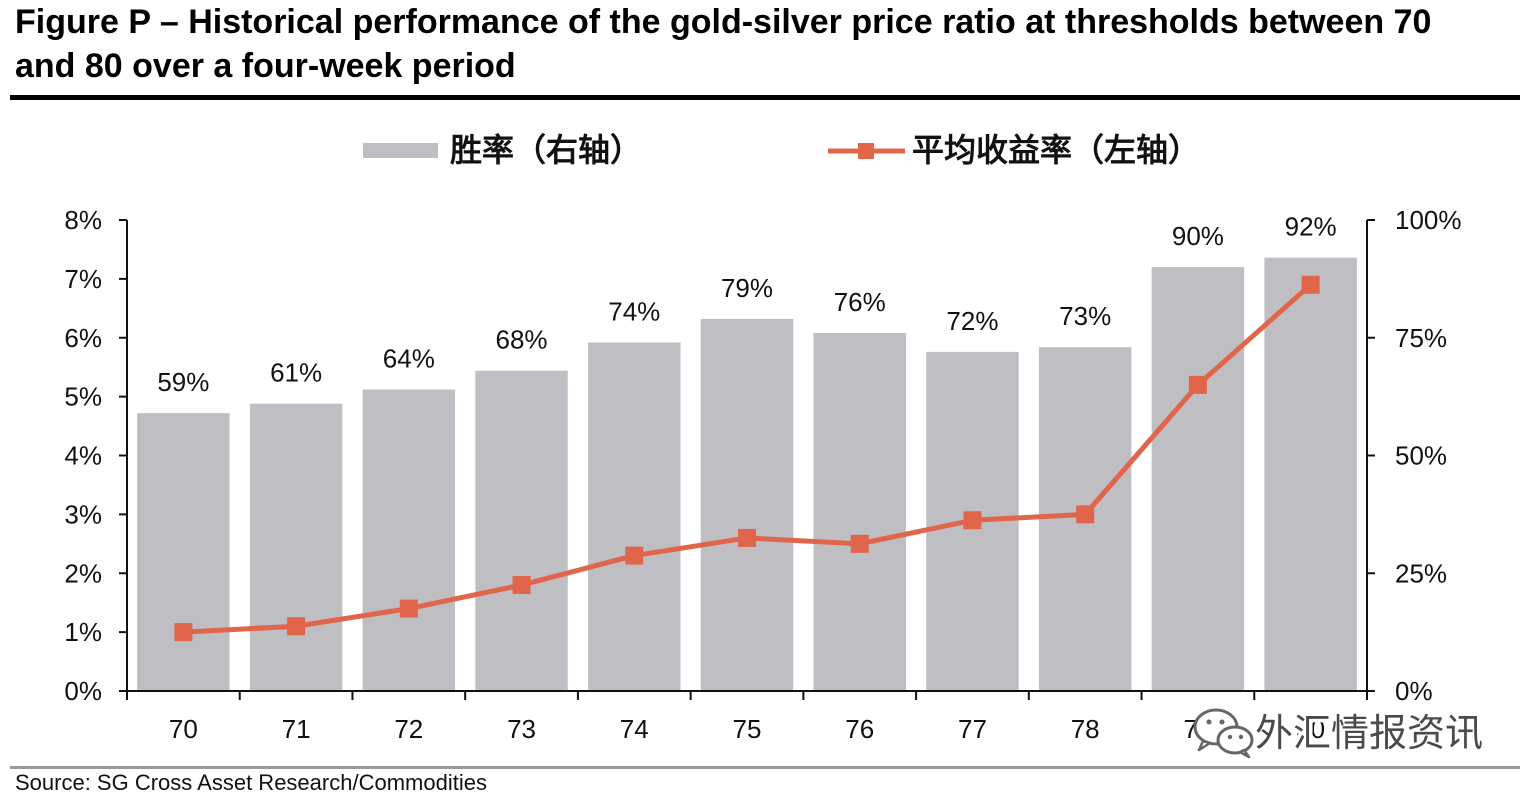  Describe the element at coordinates (1085, 729) in the screenshot. I see `x-axis-tick-label-78: 78` at that location.